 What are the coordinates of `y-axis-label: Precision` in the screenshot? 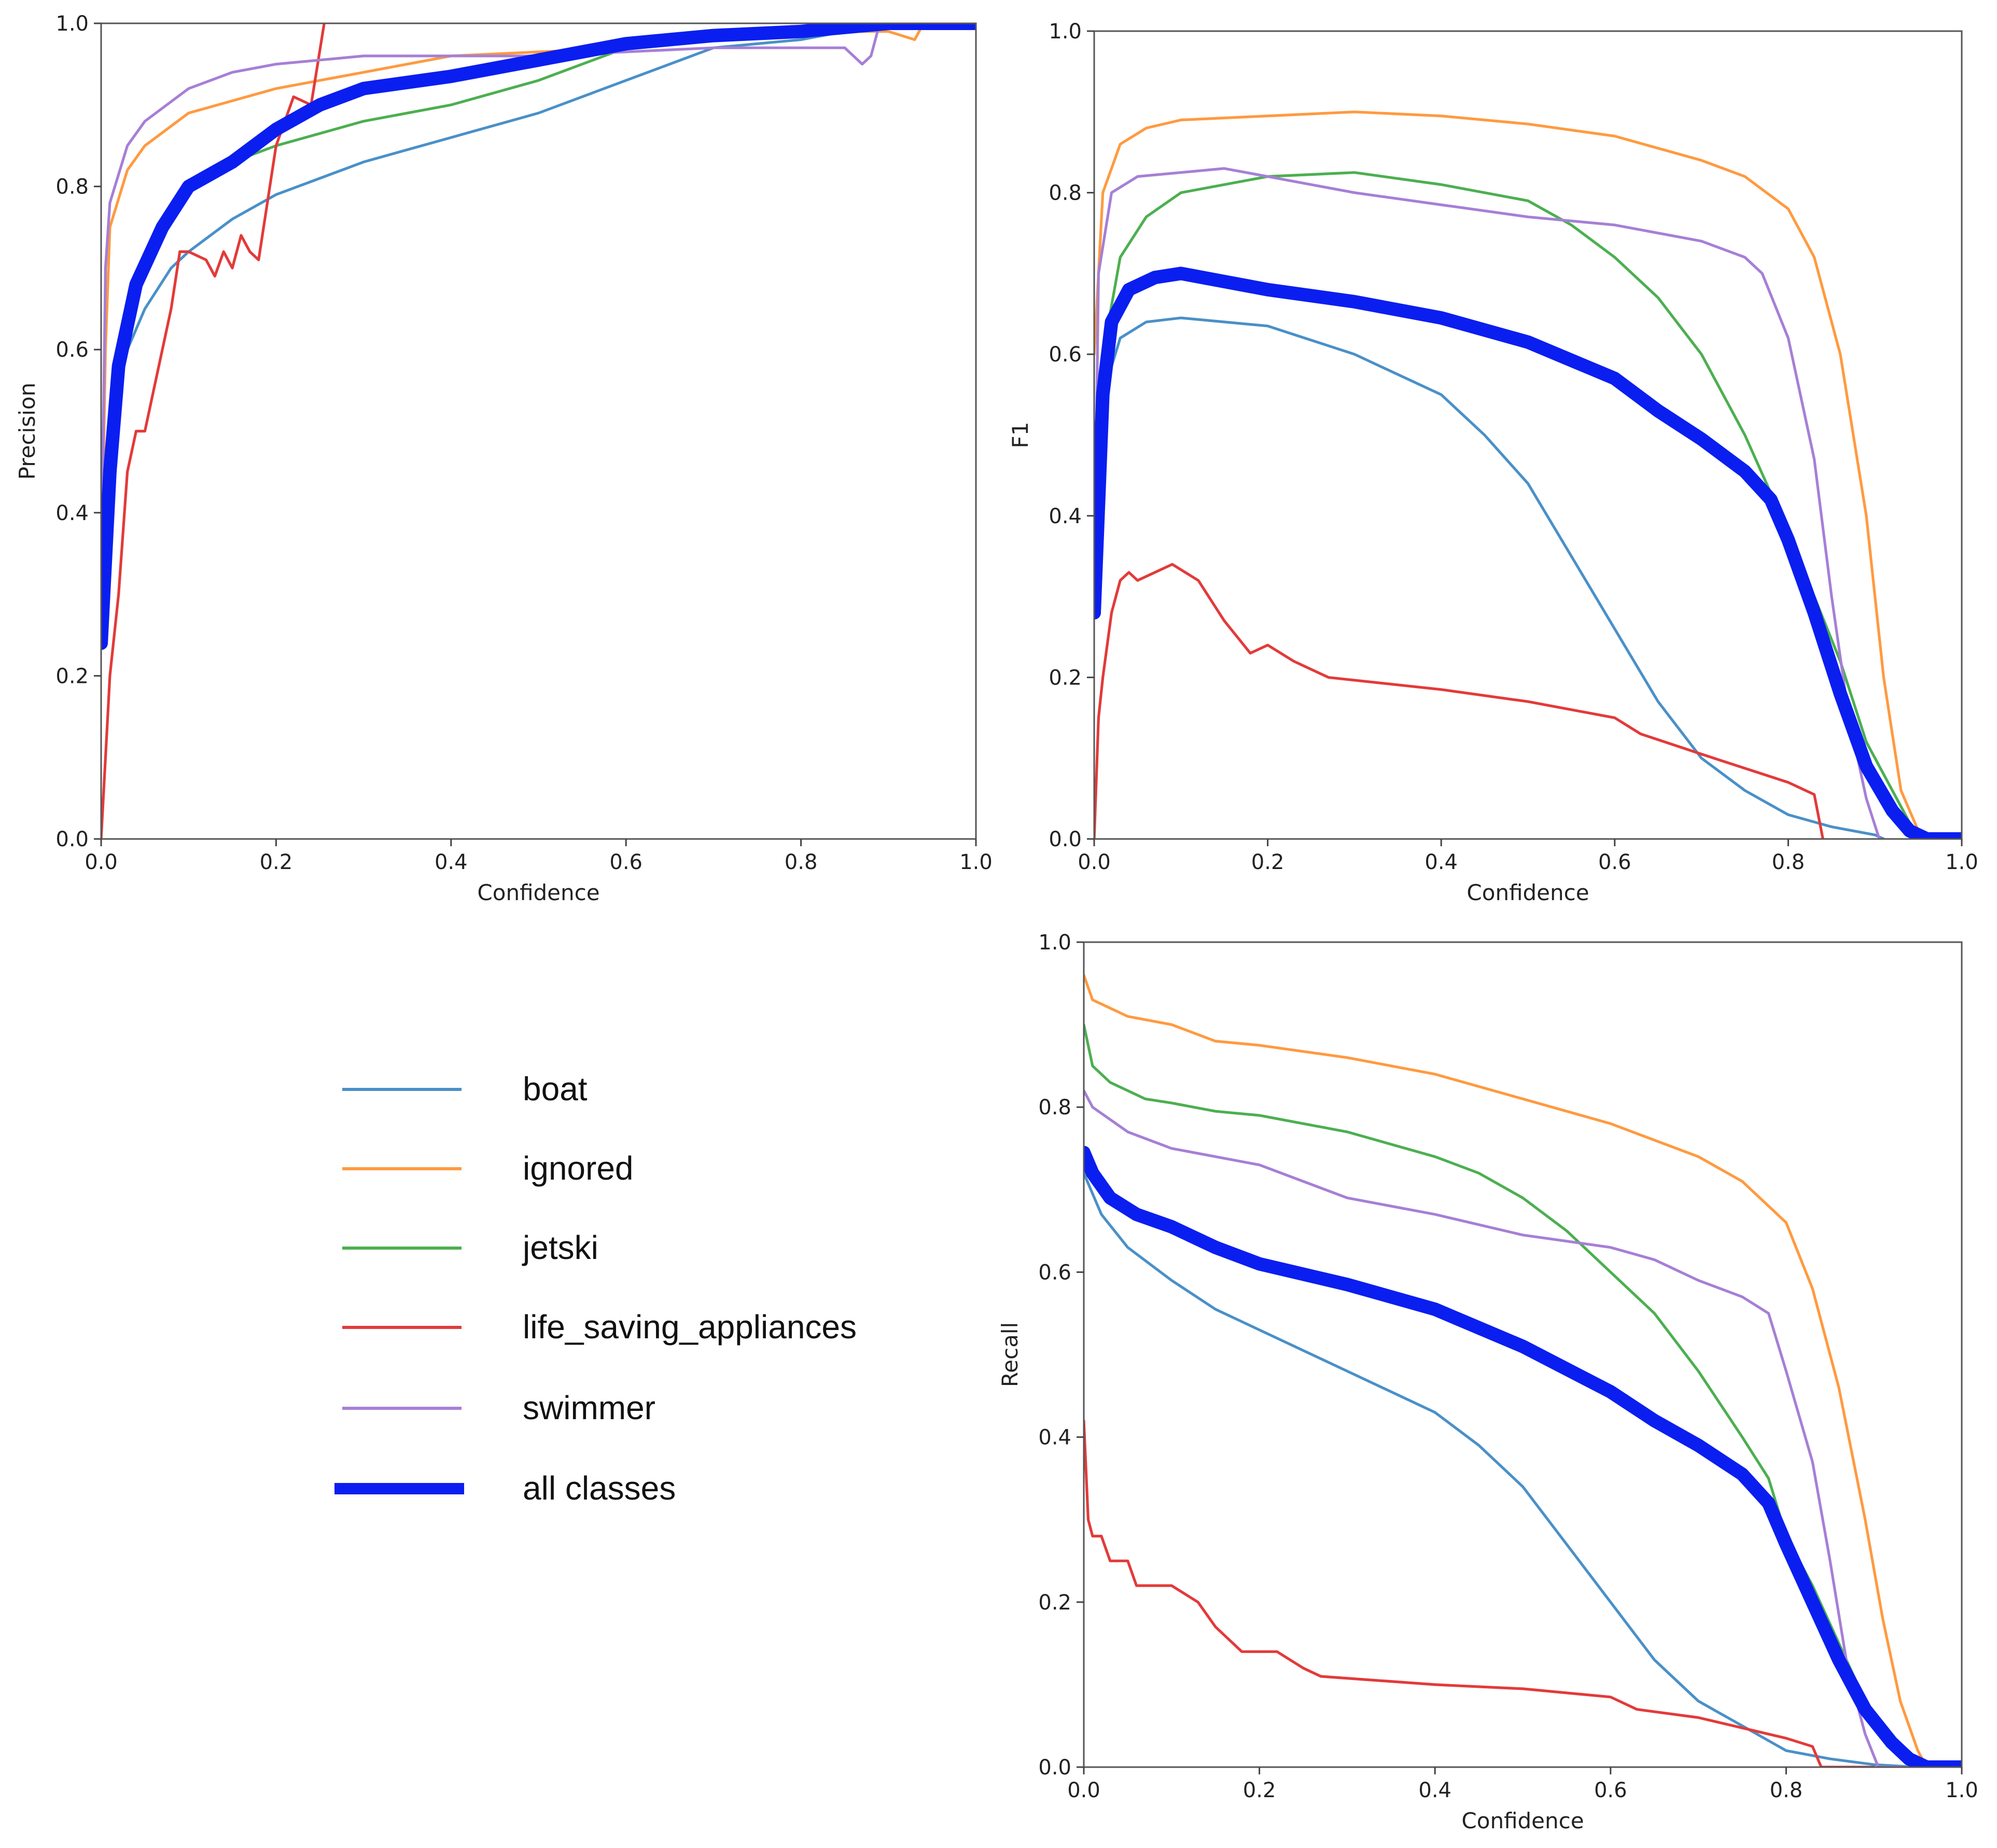 It's located at (28, 431).